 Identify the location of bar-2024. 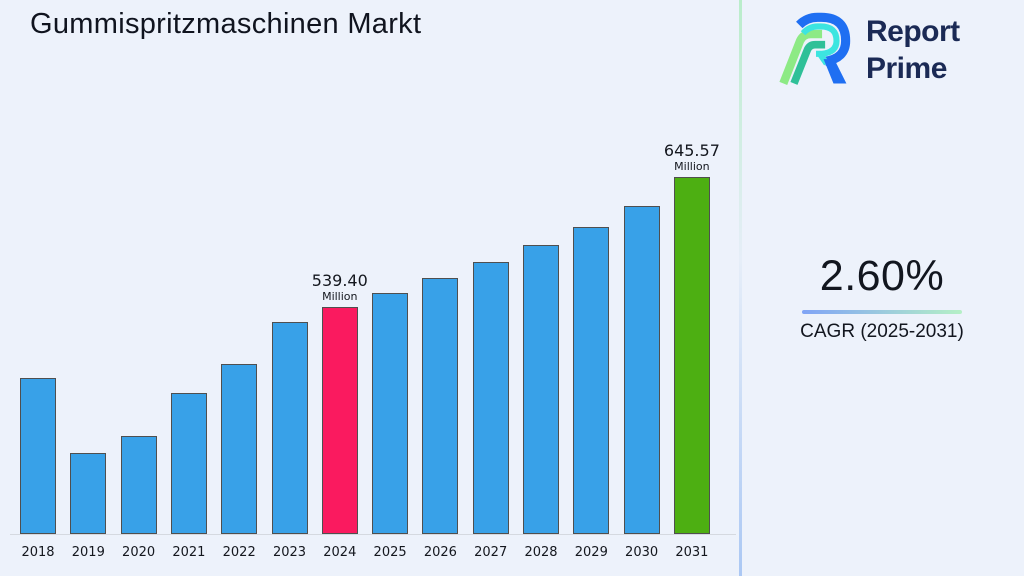
(339, 420).